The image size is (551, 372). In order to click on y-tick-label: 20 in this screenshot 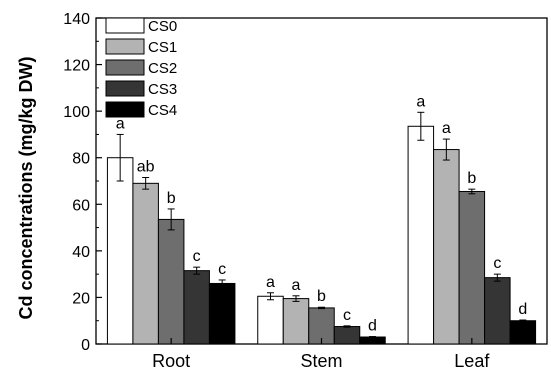, I will do `click(81, 298)`.